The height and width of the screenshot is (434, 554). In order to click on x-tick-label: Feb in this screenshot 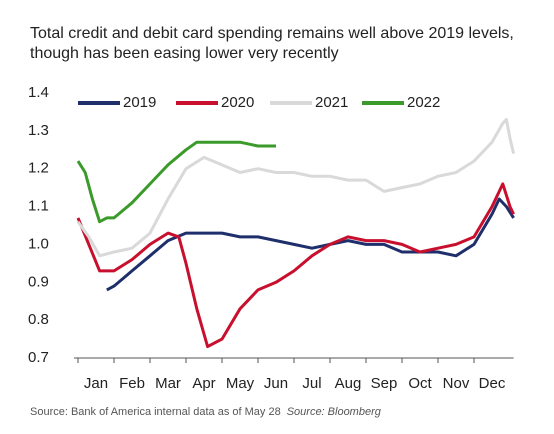, I will do `click(132, 383)`.